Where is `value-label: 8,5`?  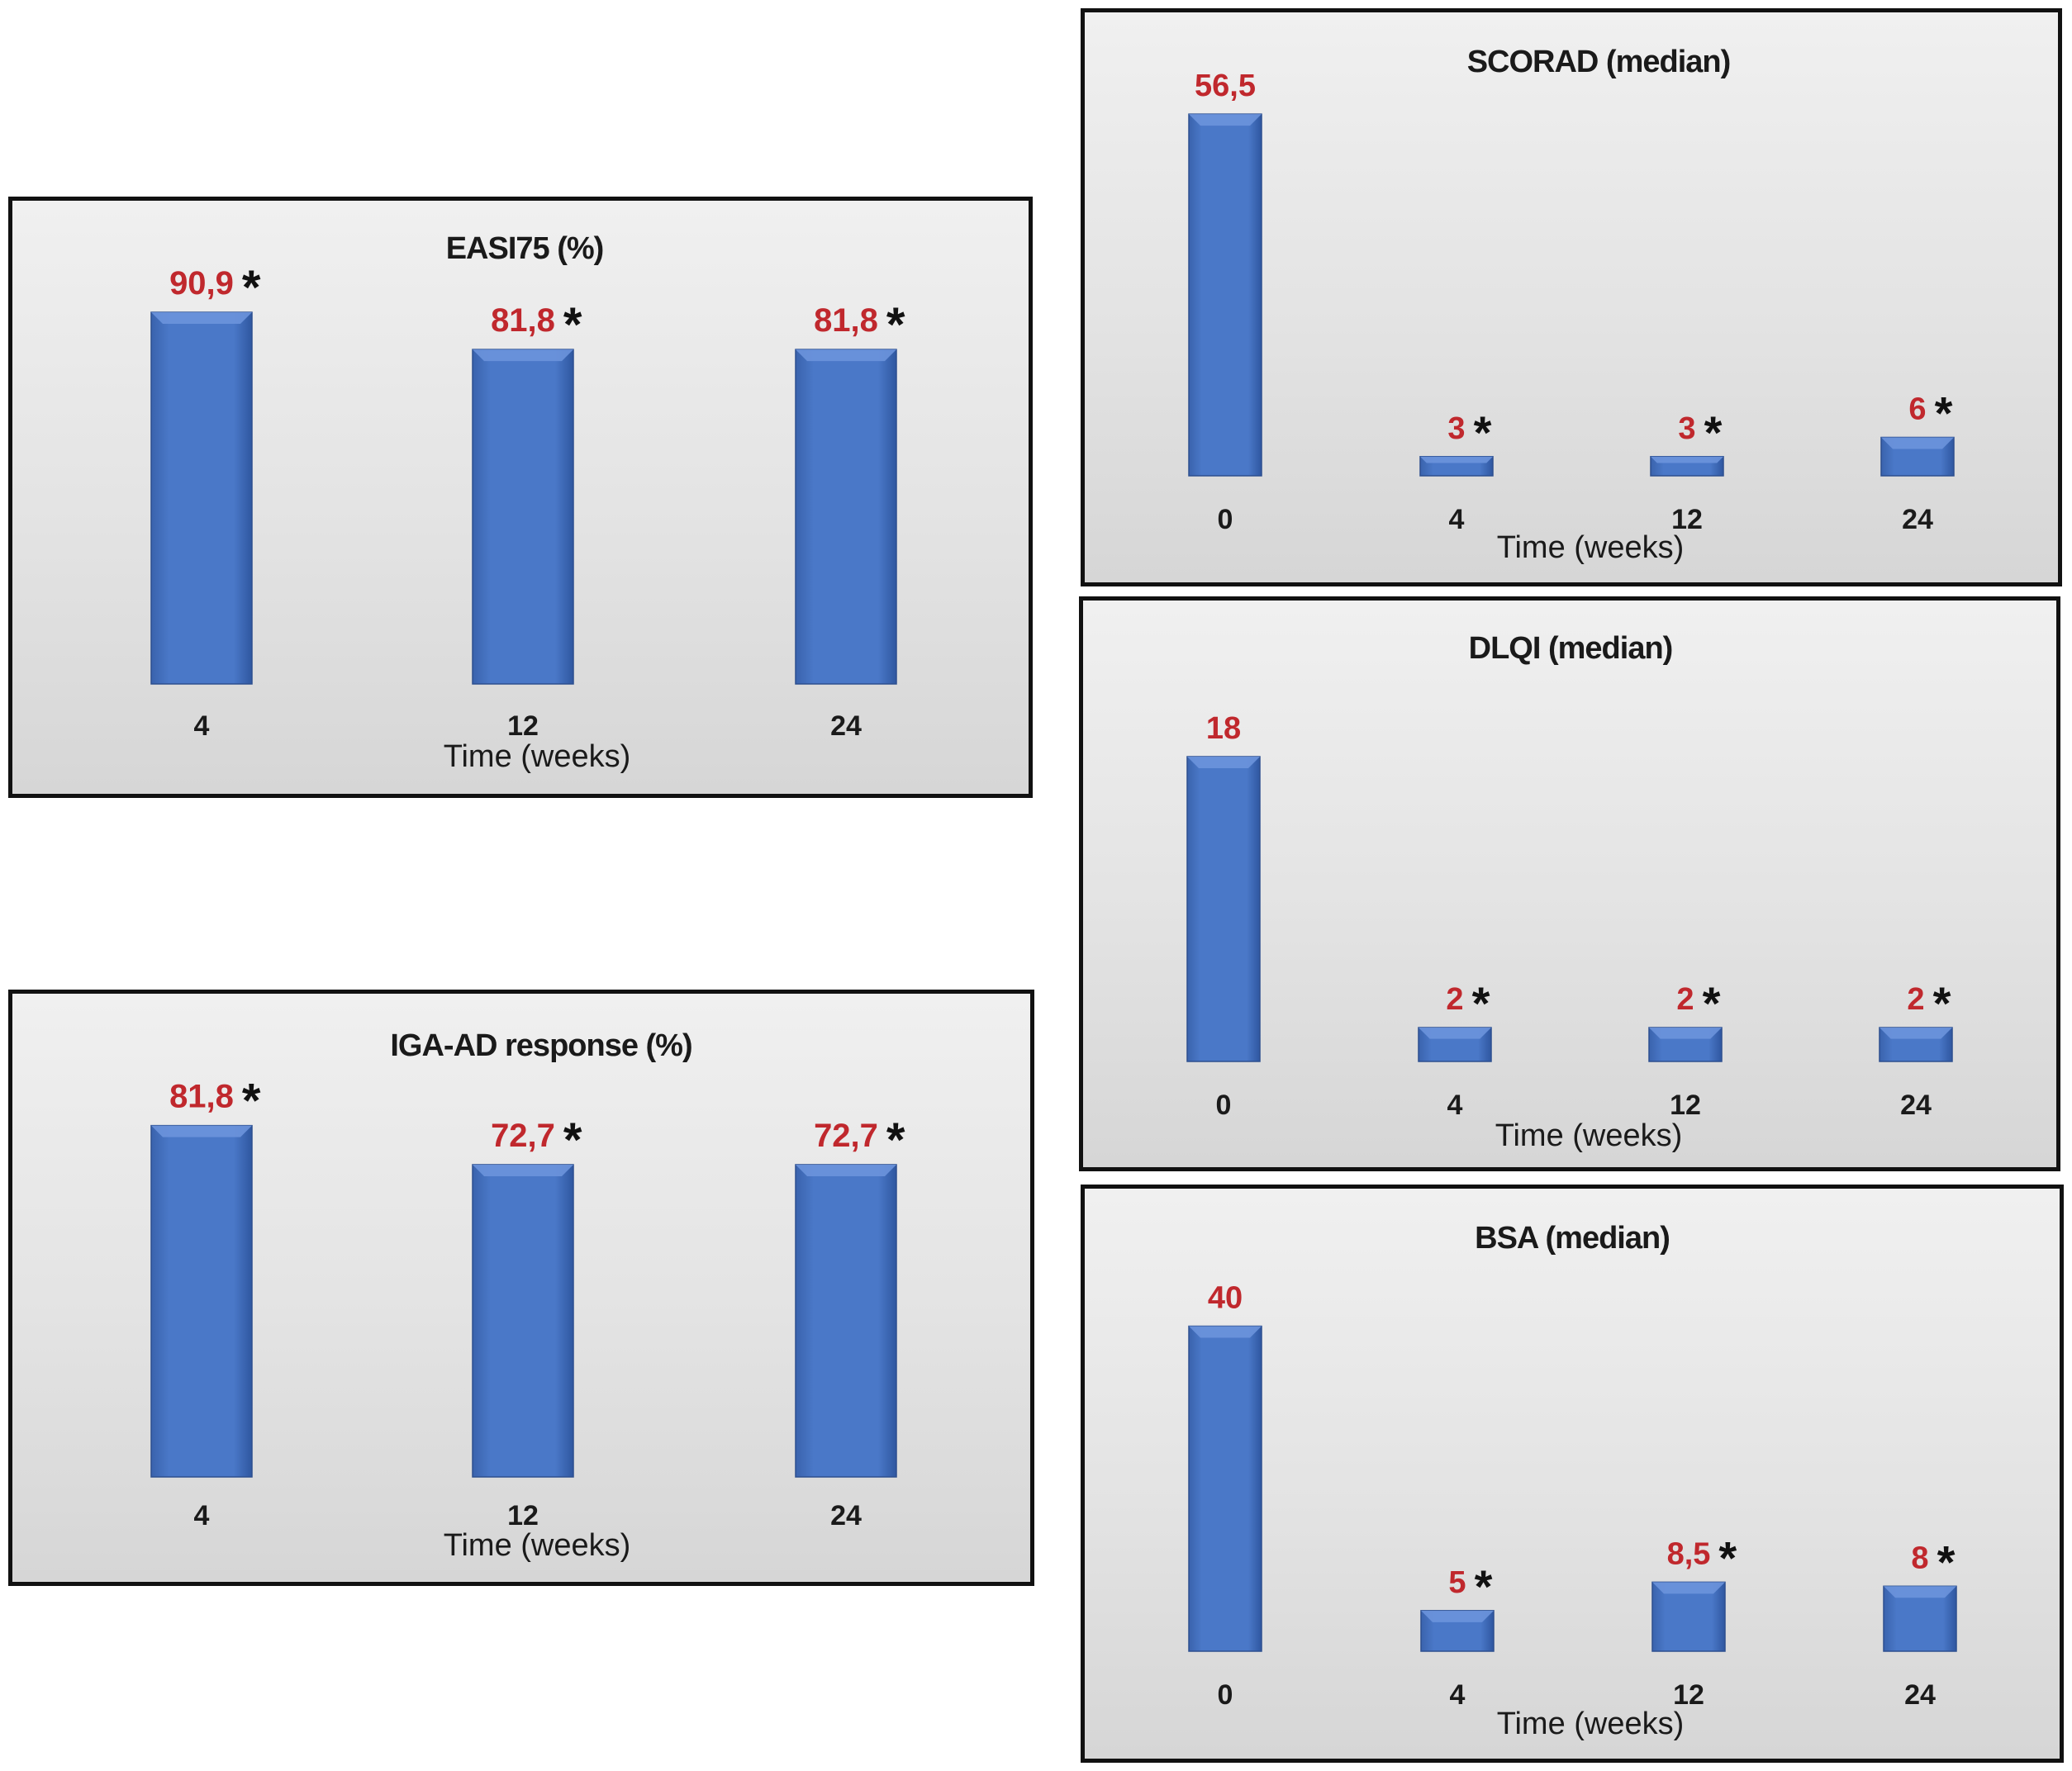 value-label: 8,5 is located at coordinates (1689, 1554).